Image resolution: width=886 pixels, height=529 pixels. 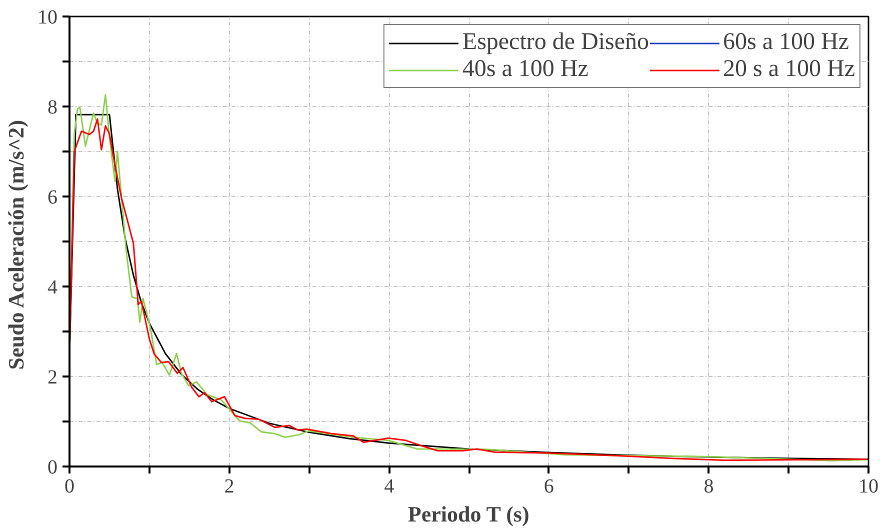 I want to click on x-tick-label: 2, so click(x=229, y=487).